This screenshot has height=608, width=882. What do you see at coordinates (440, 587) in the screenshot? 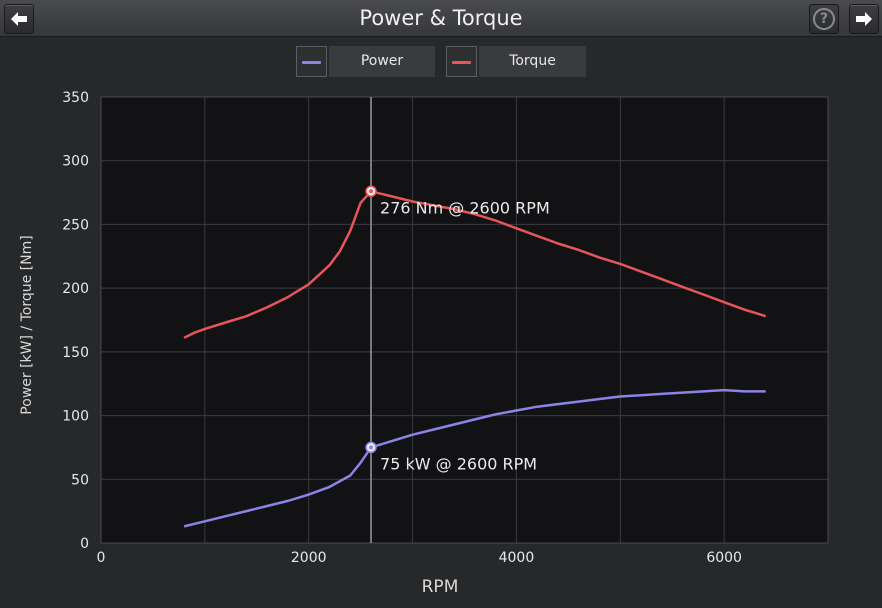
I see `x-axis-title: RPM` at bounding box center [440, 587].